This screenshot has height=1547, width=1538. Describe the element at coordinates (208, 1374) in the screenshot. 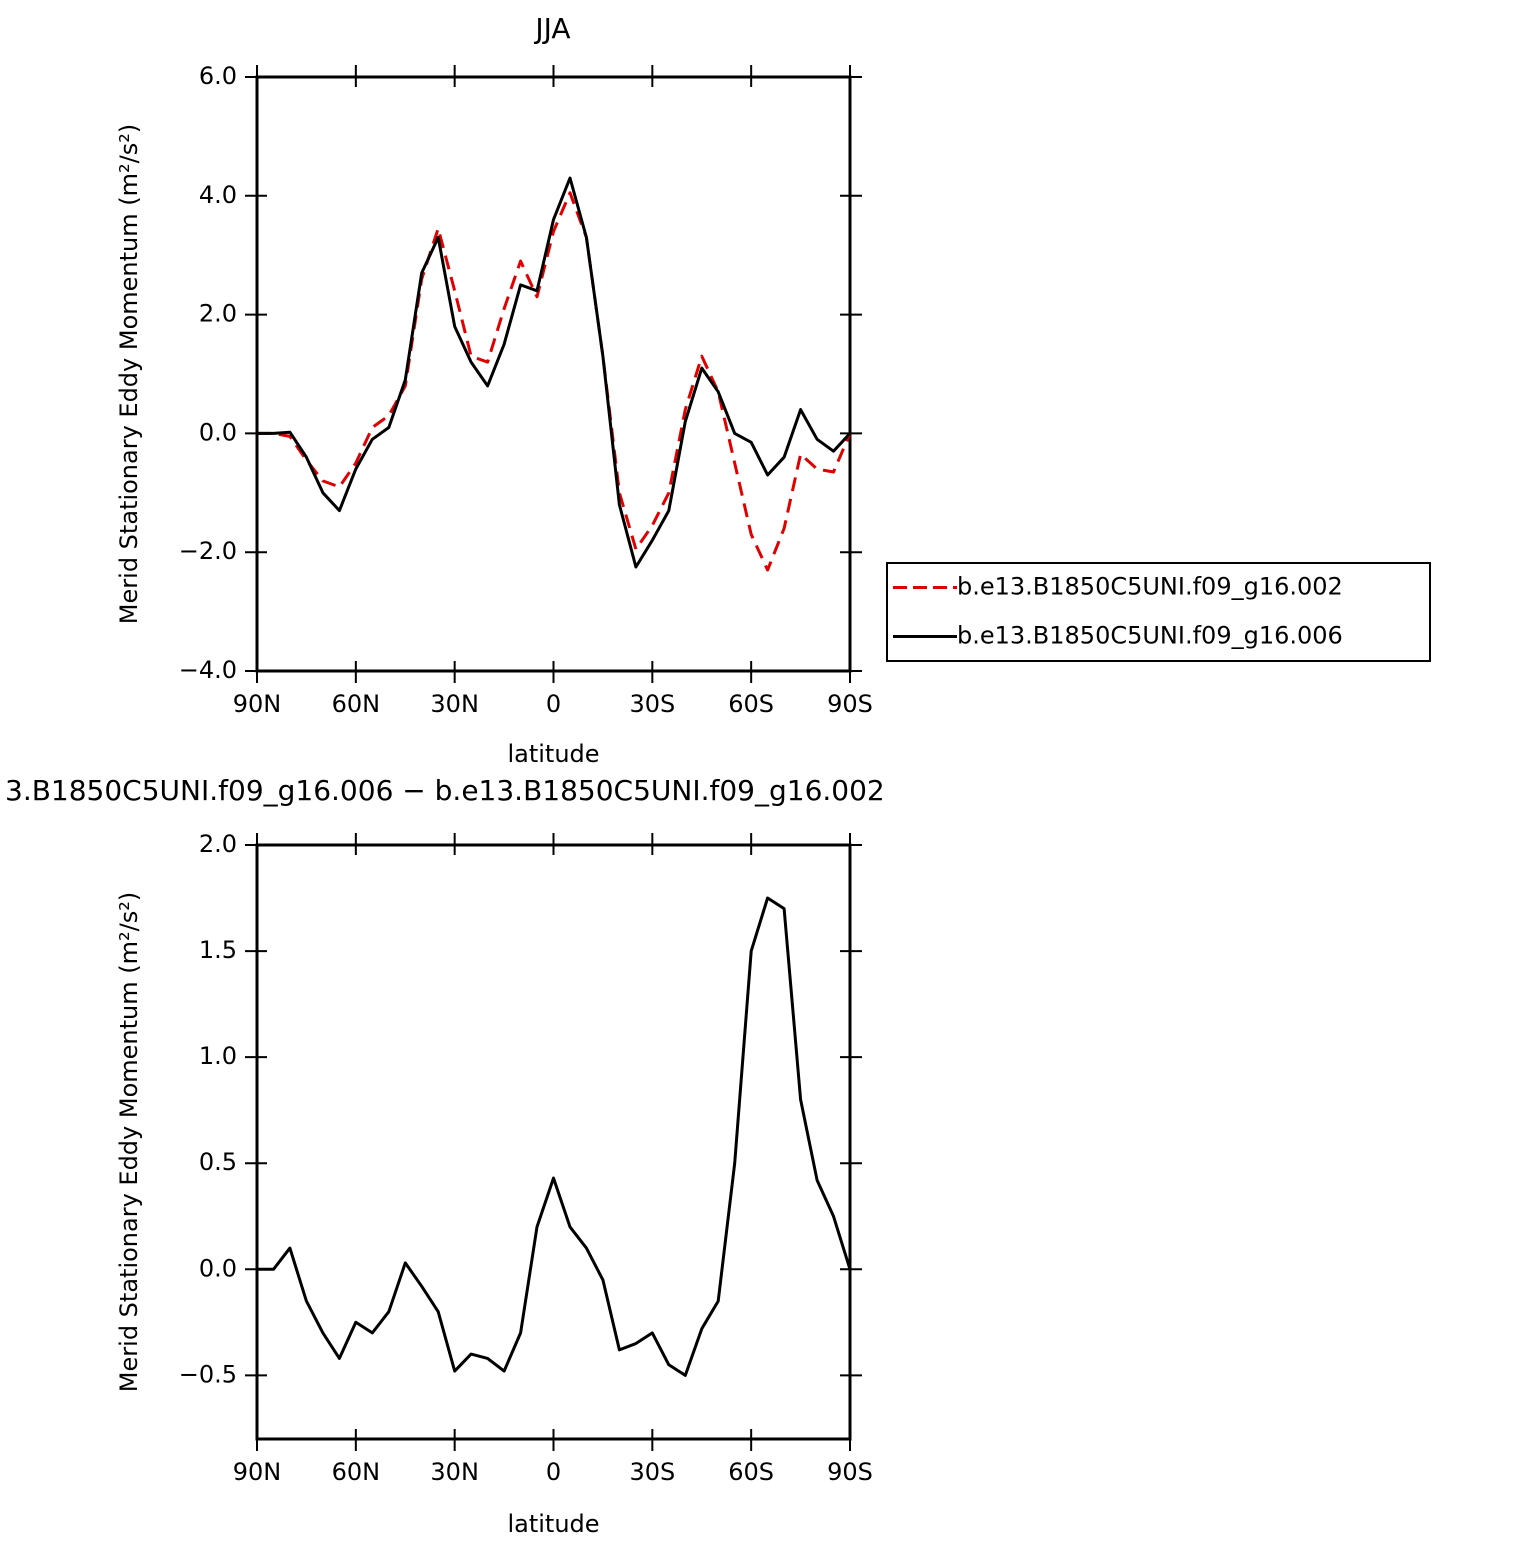

I see `y-tick-label: −0.5` at that location.